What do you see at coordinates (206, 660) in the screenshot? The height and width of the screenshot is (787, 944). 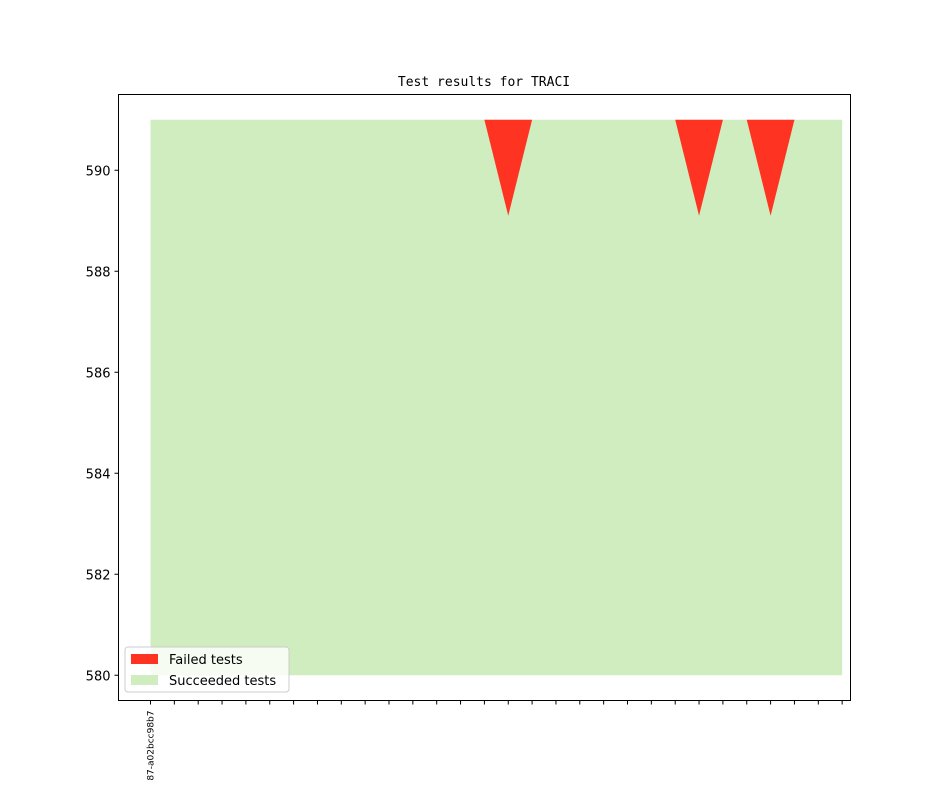 I see `legend-label: Failed tests` at bounding box center [206, 660].